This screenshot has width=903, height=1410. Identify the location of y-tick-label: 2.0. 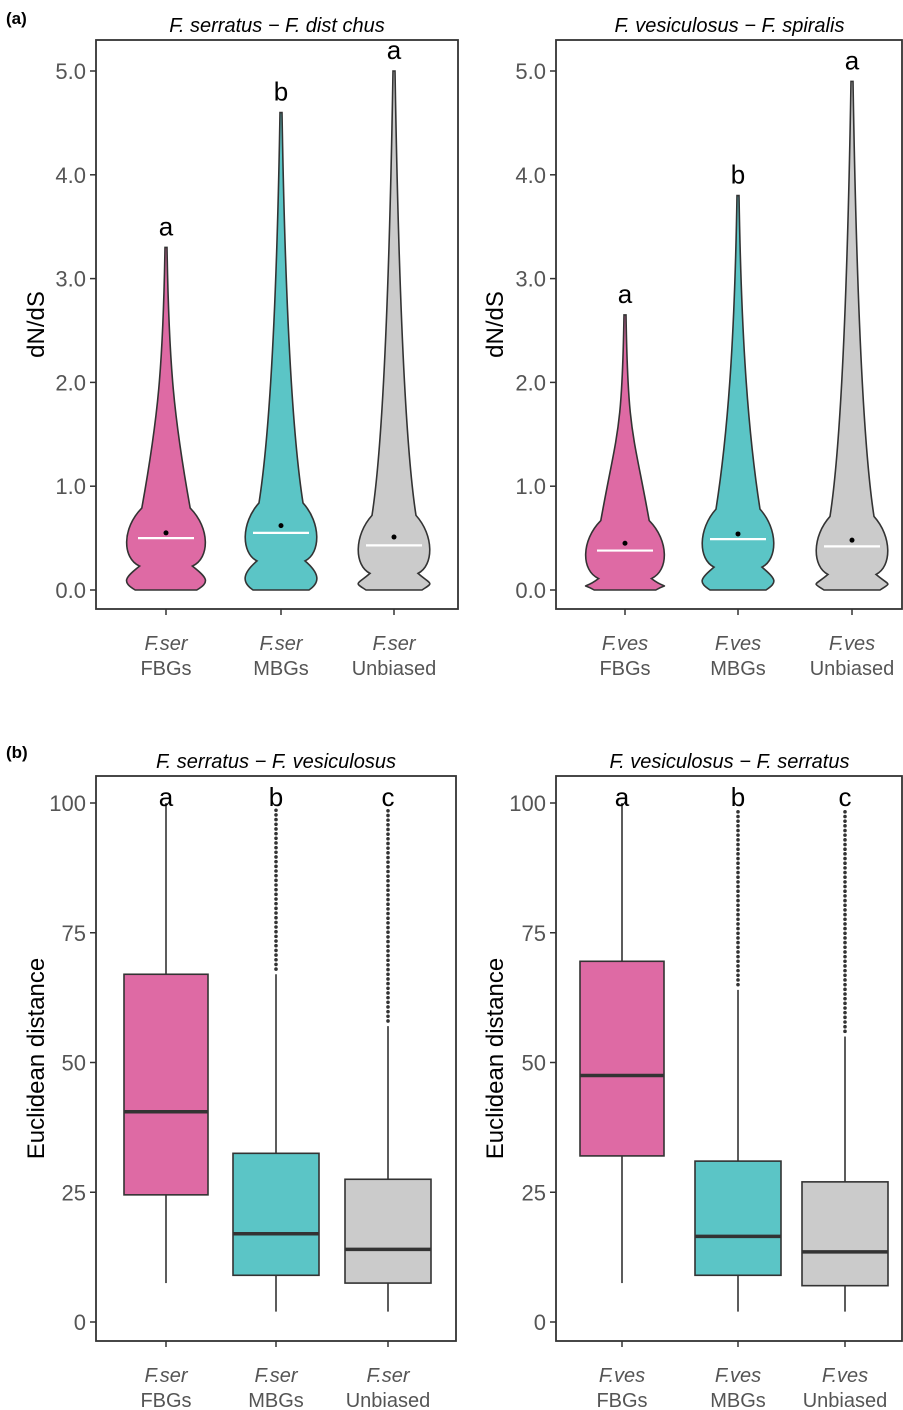
(530, 382).